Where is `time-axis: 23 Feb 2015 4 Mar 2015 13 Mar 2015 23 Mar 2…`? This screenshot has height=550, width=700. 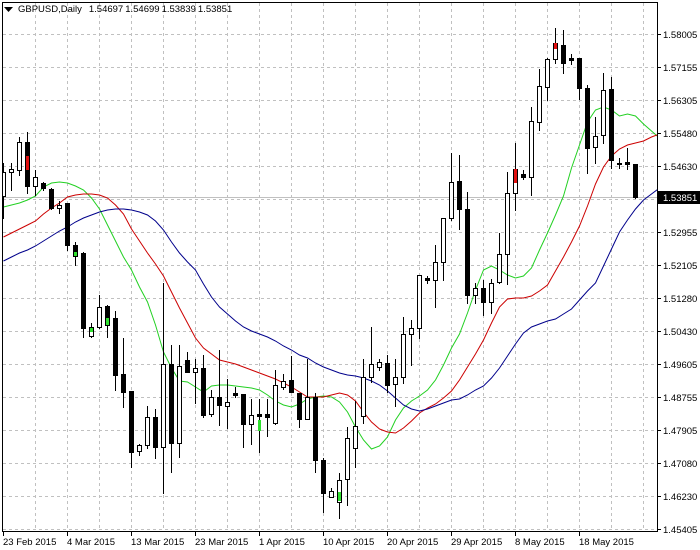
time-axis: 23 Feb 2015 4 Mar 2015 13 Mar 2015 23 Mar 2… is located at coordinates (318, 540).